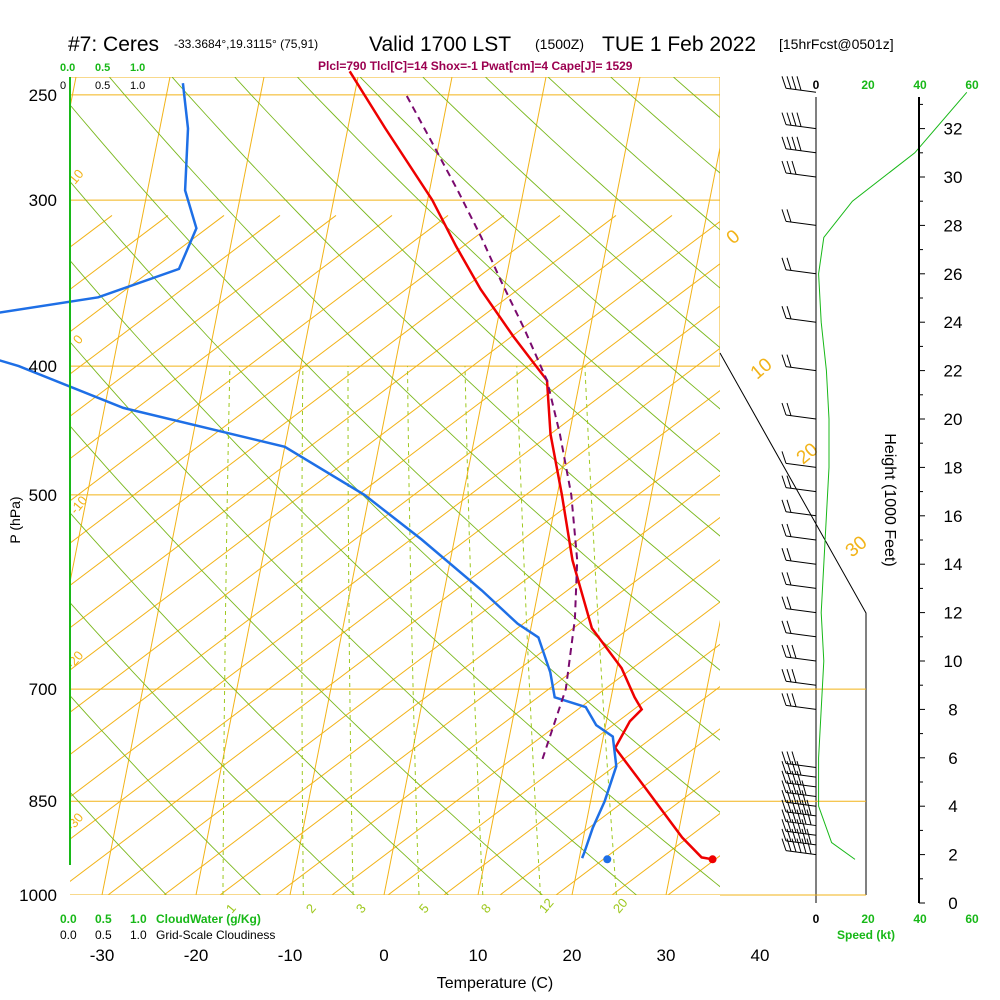 This screenshot has width=1000, height=1000. I want to click on isotherm-label: 0, so click(734, 237).